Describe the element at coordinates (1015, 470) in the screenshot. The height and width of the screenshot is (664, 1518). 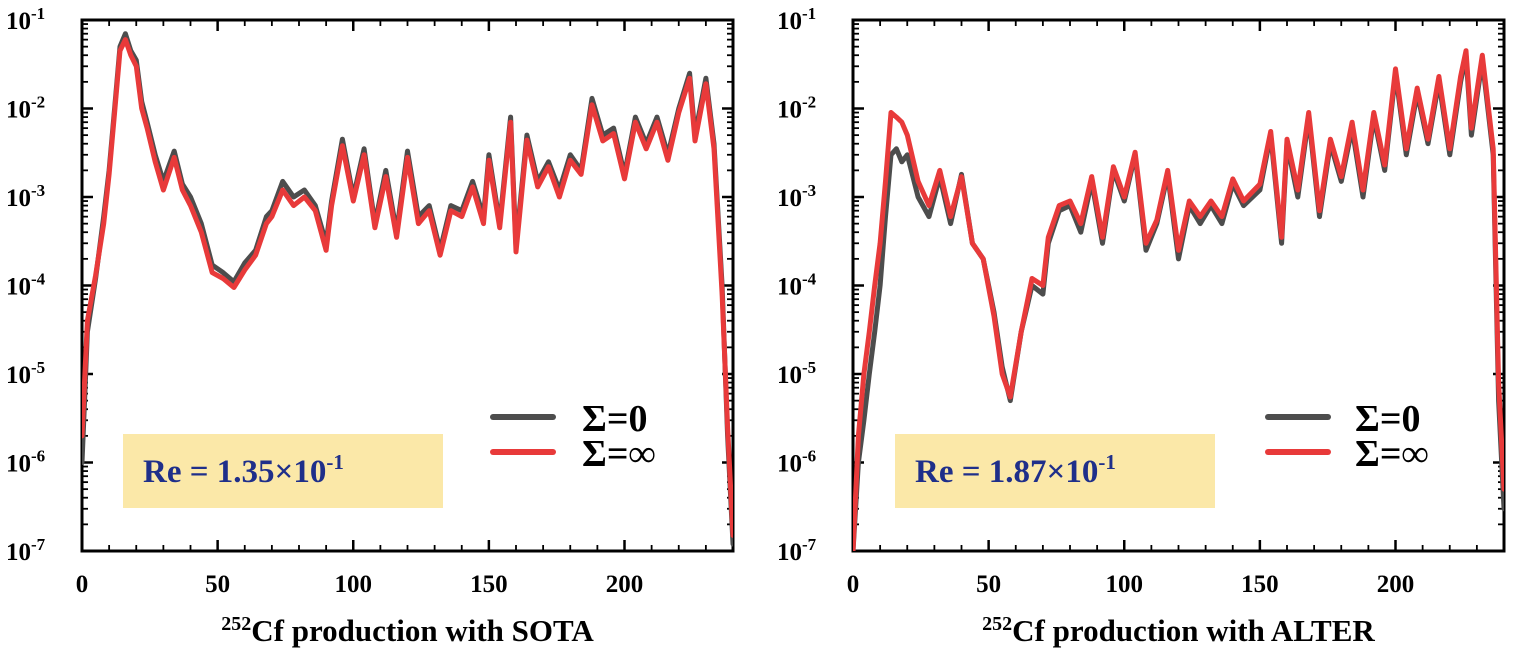
I see `re-annotation-text: Re = 1.87×10-1` at that location.